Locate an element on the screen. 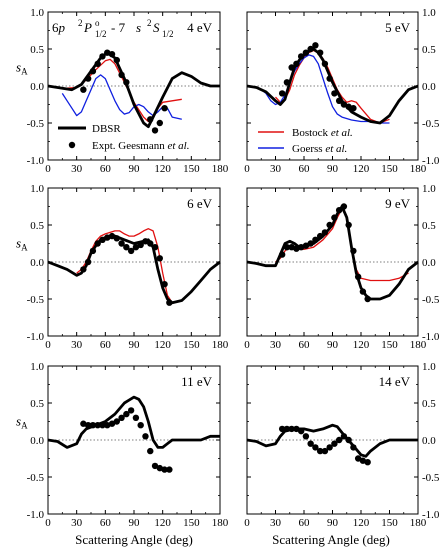 The height and width of the screenshot is (550, 448). x-axis-label-left: Scattering Angle (deg) is located at coordinates (134, 539).